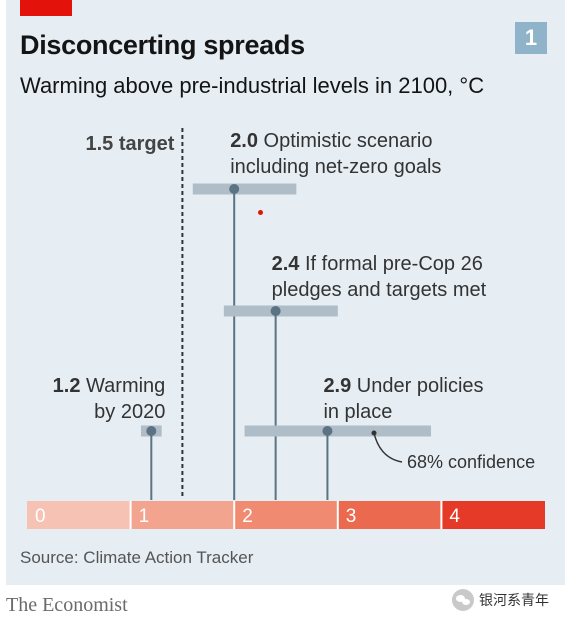 The width and height of the screenshot is (571, 619). I want to click on axis-tick-label-2: 2, so click(247, 516).